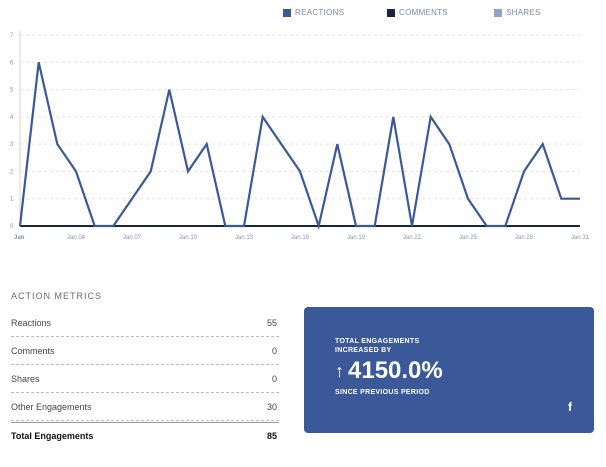  I want to click on legend-item-shares: SHARES, so click(517, 12).